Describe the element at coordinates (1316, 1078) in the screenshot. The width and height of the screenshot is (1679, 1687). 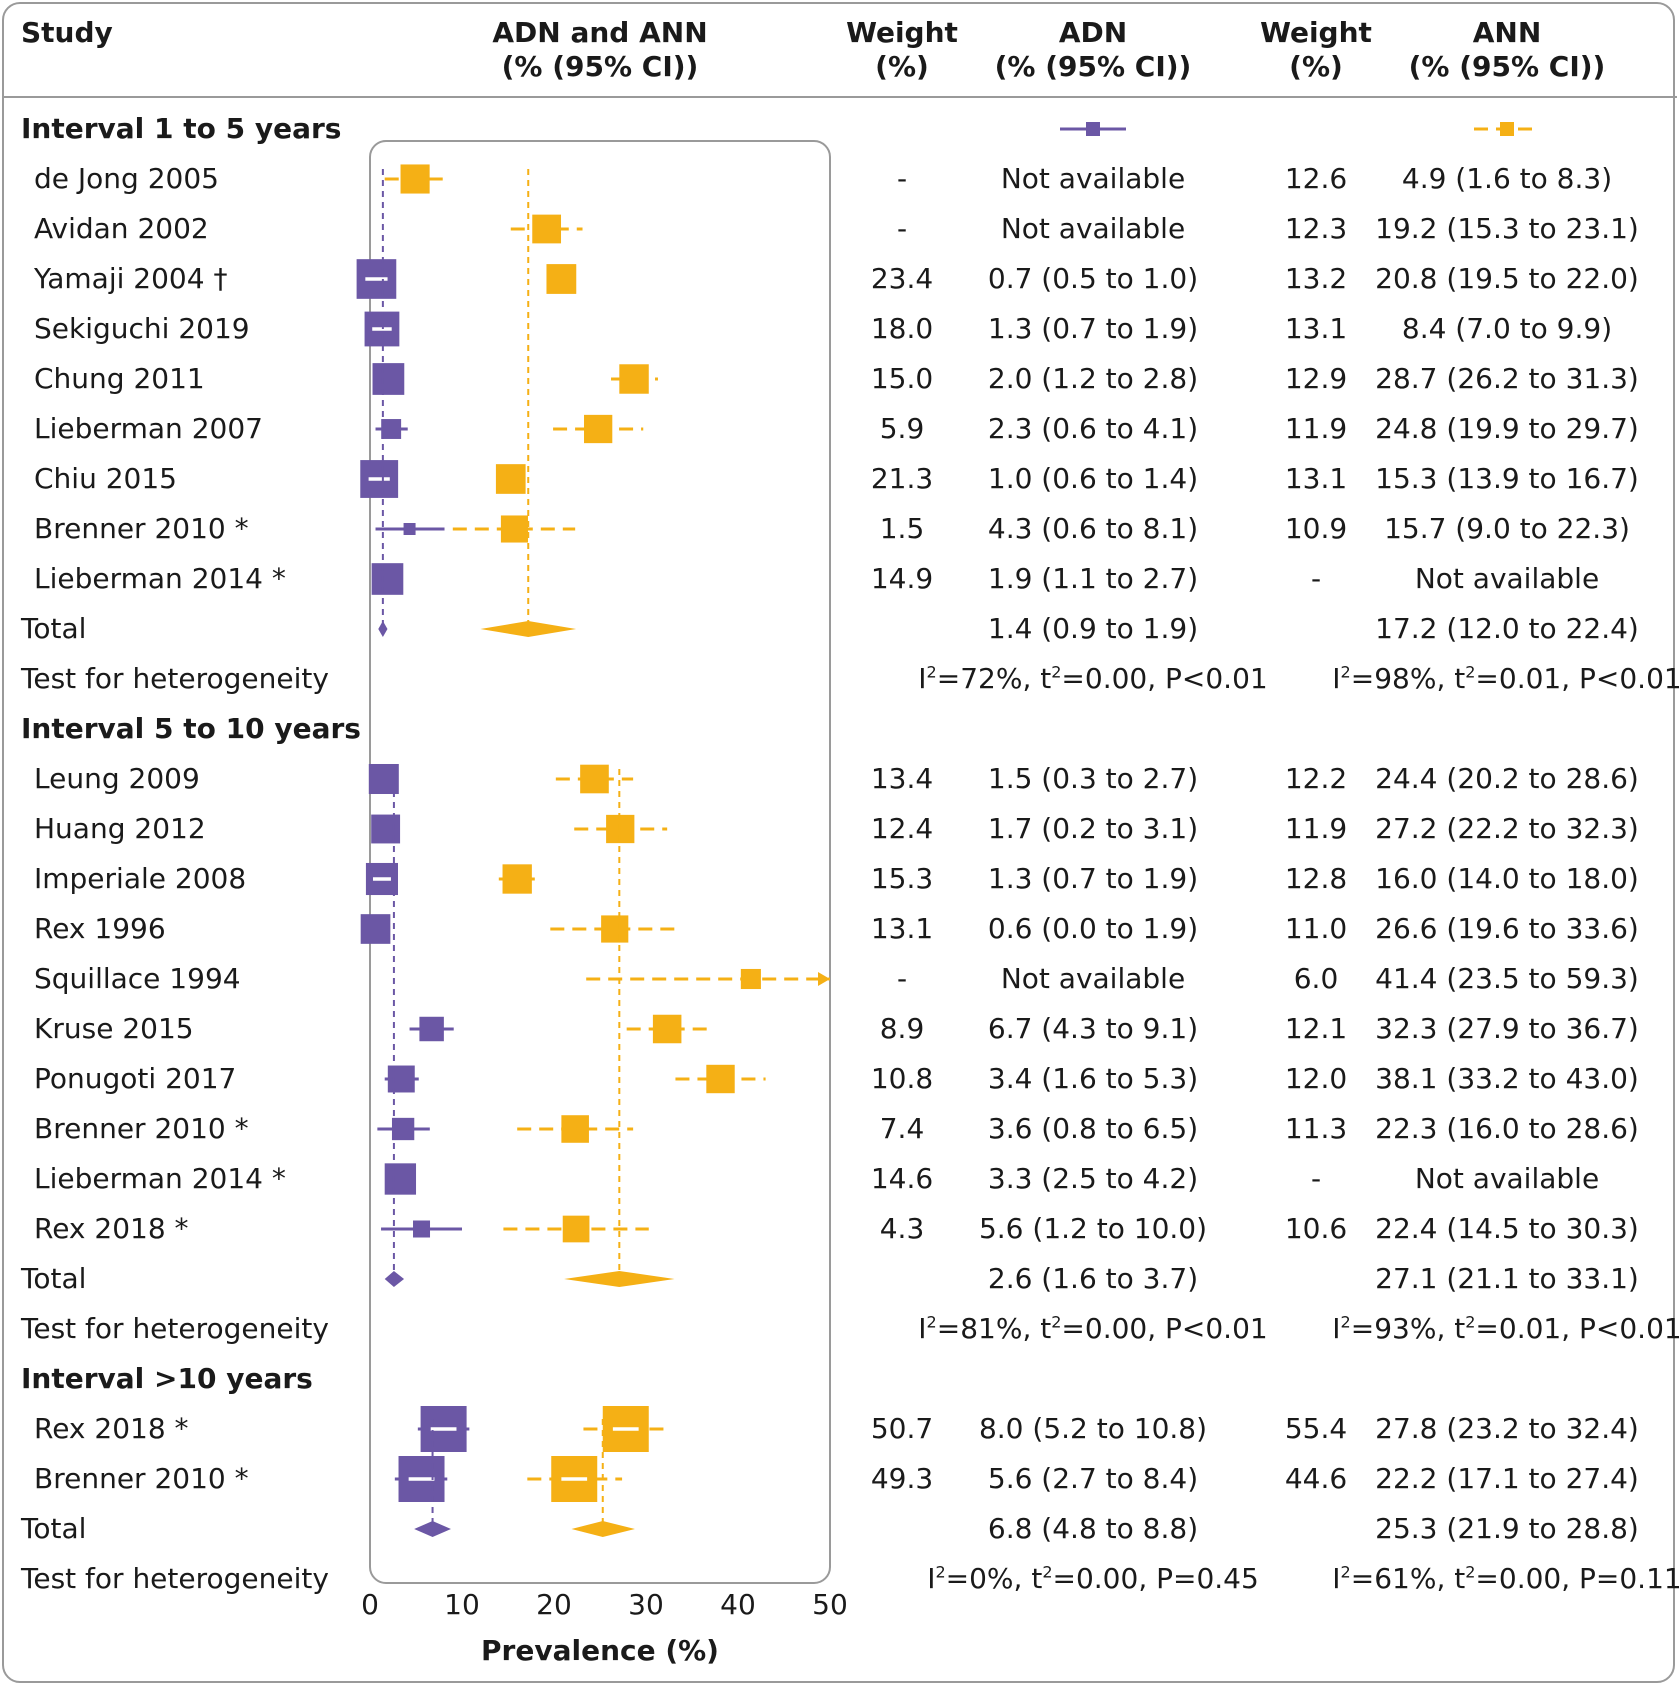
I see `ann-weight: 12.0` at that location.